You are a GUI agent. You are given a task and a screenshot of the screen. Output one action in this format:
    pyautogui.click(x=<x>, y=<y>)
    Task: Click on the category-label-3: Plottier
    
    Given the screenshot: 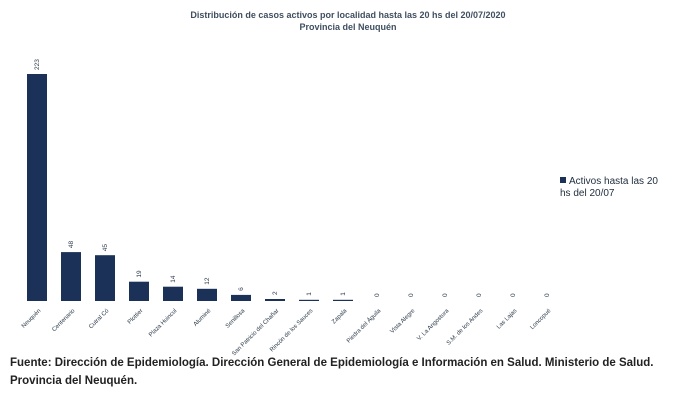 What is the action you would take?
    pyautogui.click(x=135, y=316)
    